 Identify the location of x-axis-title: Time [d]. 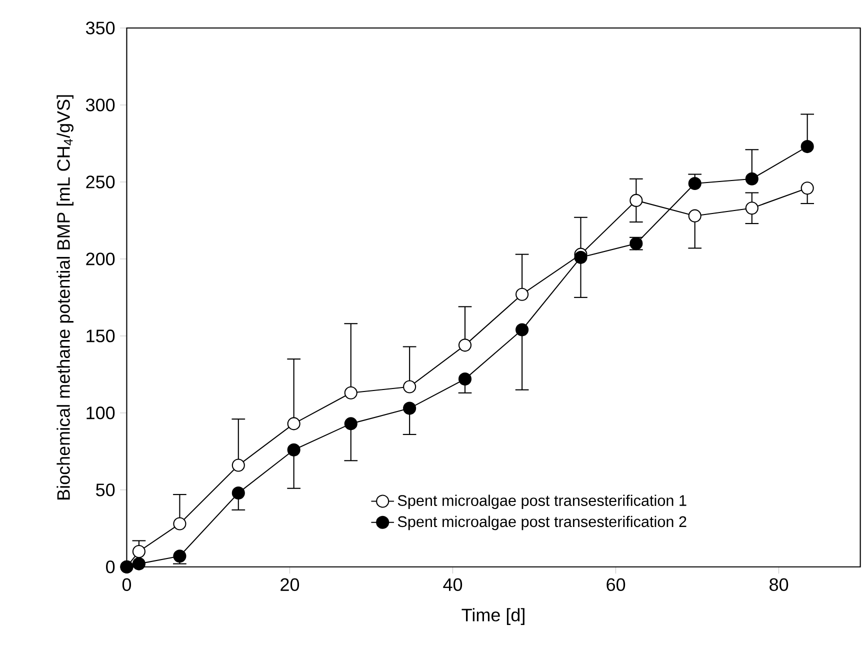
(493, 617).